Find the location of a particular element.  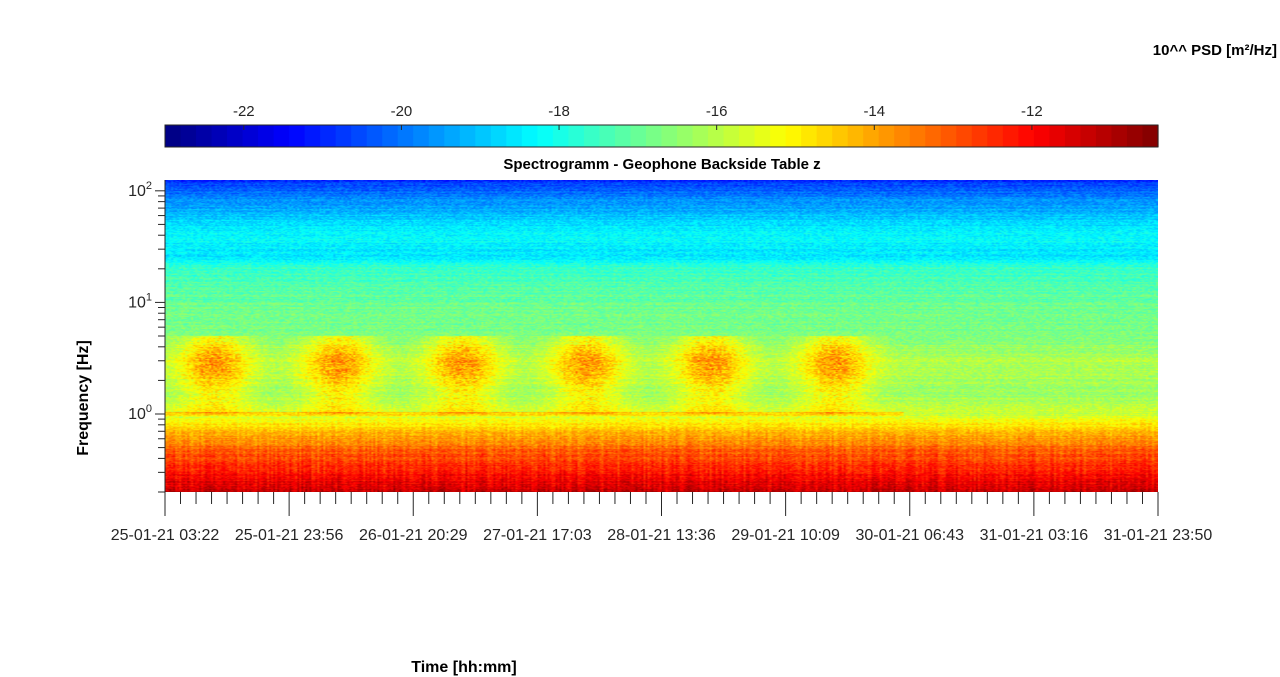

x-tick-label: 30-01-21 06:43 is located at coordinates (909, 535).